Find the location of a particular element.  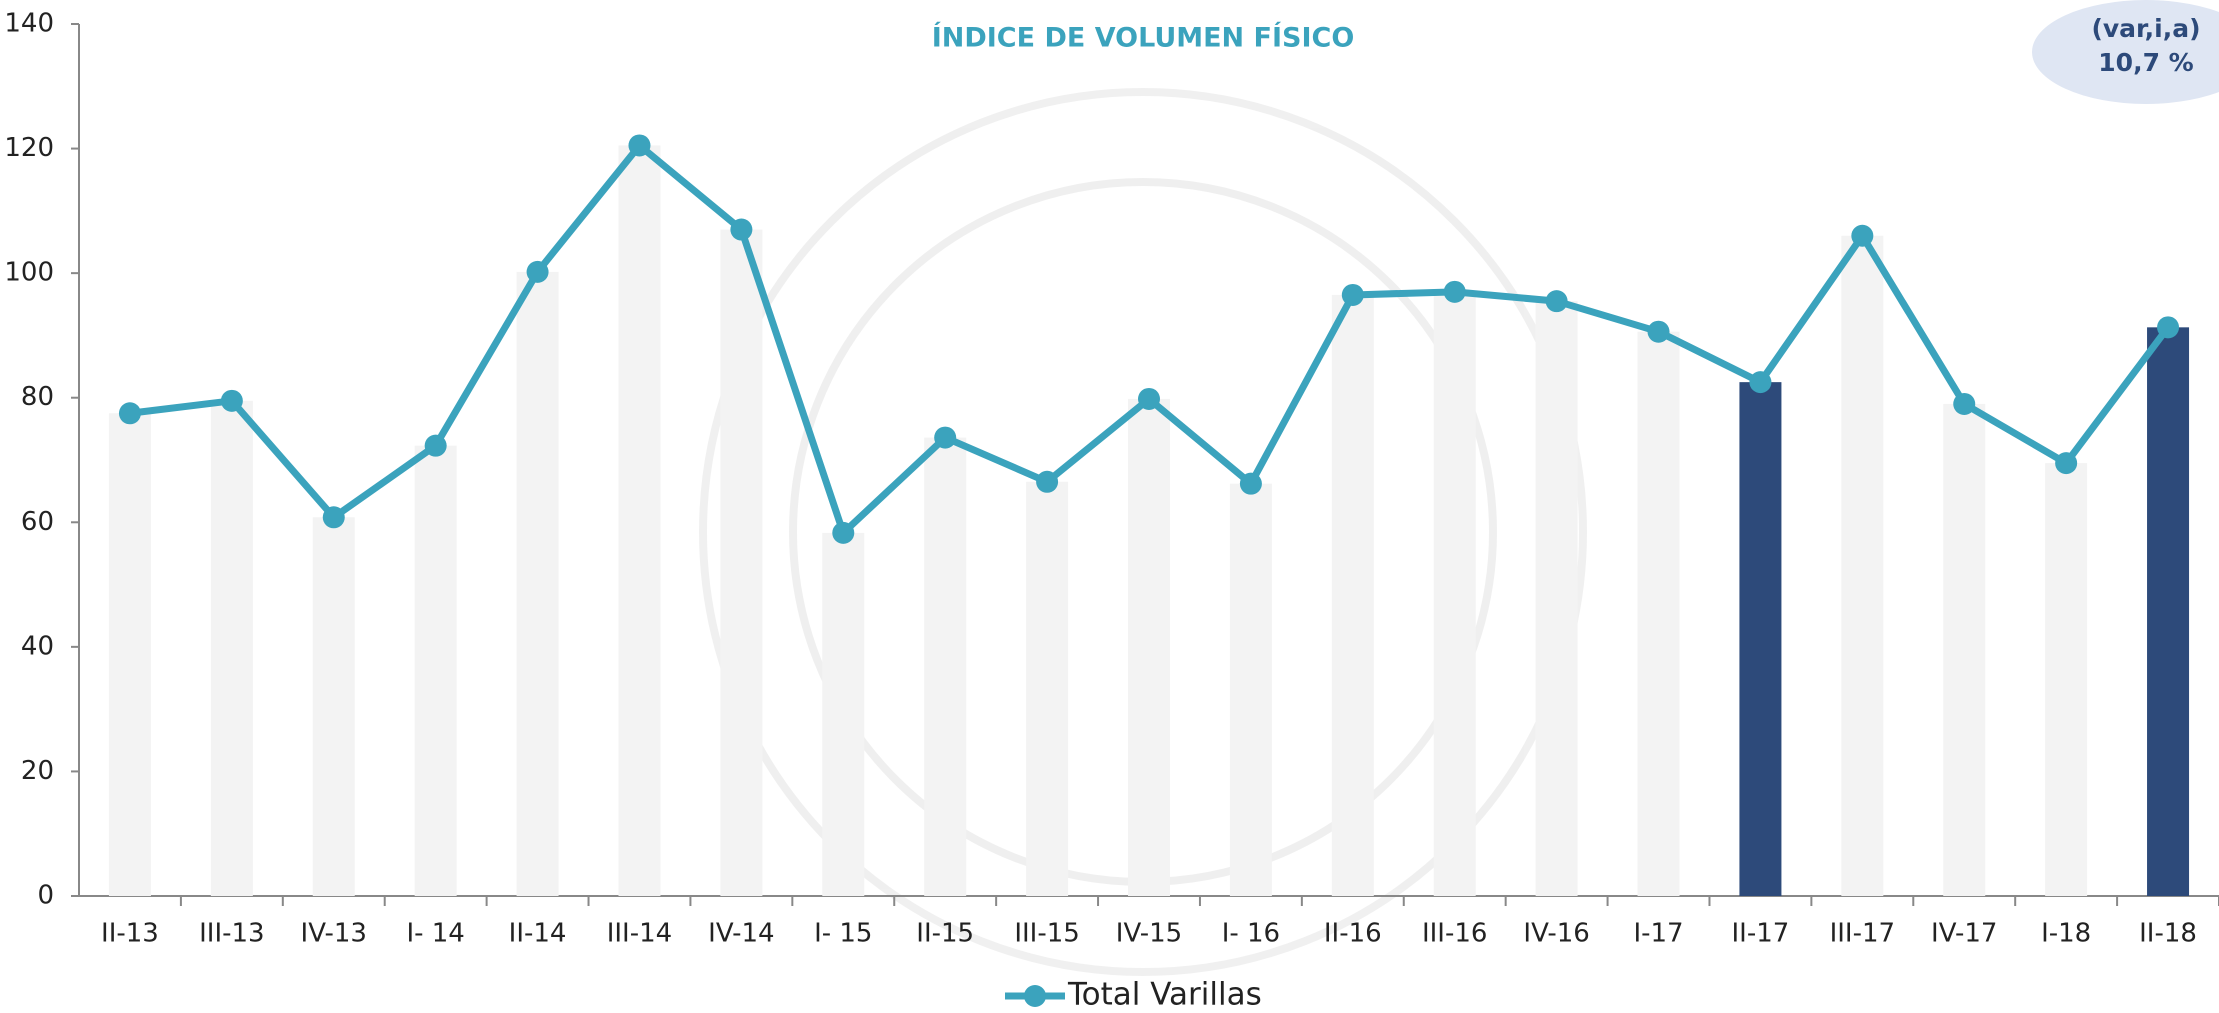

x-tick-label: II-13 is located at coordinates (130, 934).